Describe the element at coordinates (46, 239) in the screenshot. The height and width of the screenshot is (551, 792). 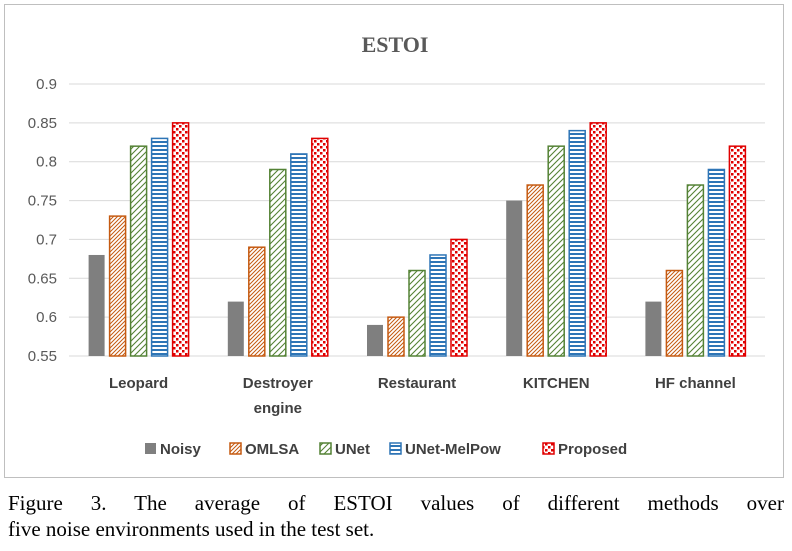
I see `y-tick-label: 0.7` at that location.